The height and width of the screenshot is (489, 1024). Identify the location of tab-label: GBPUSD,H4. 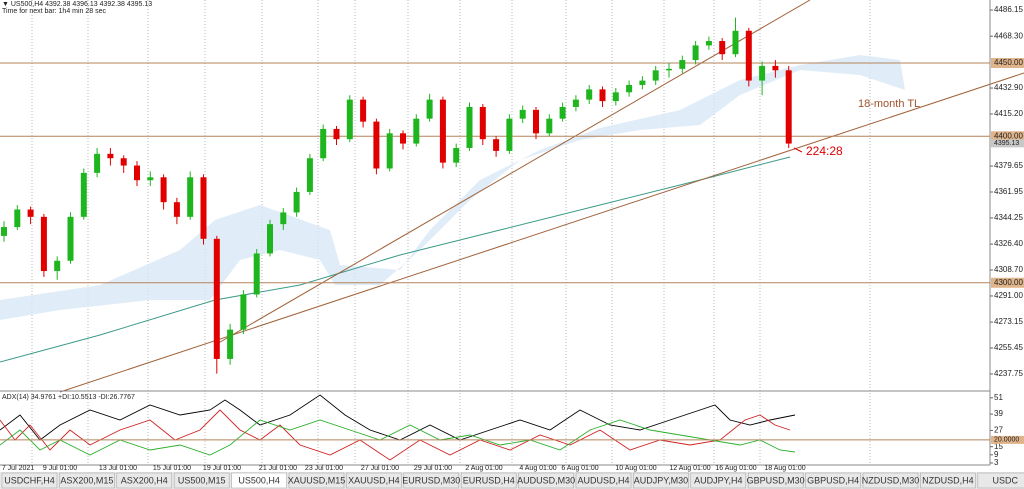
(833, 480).